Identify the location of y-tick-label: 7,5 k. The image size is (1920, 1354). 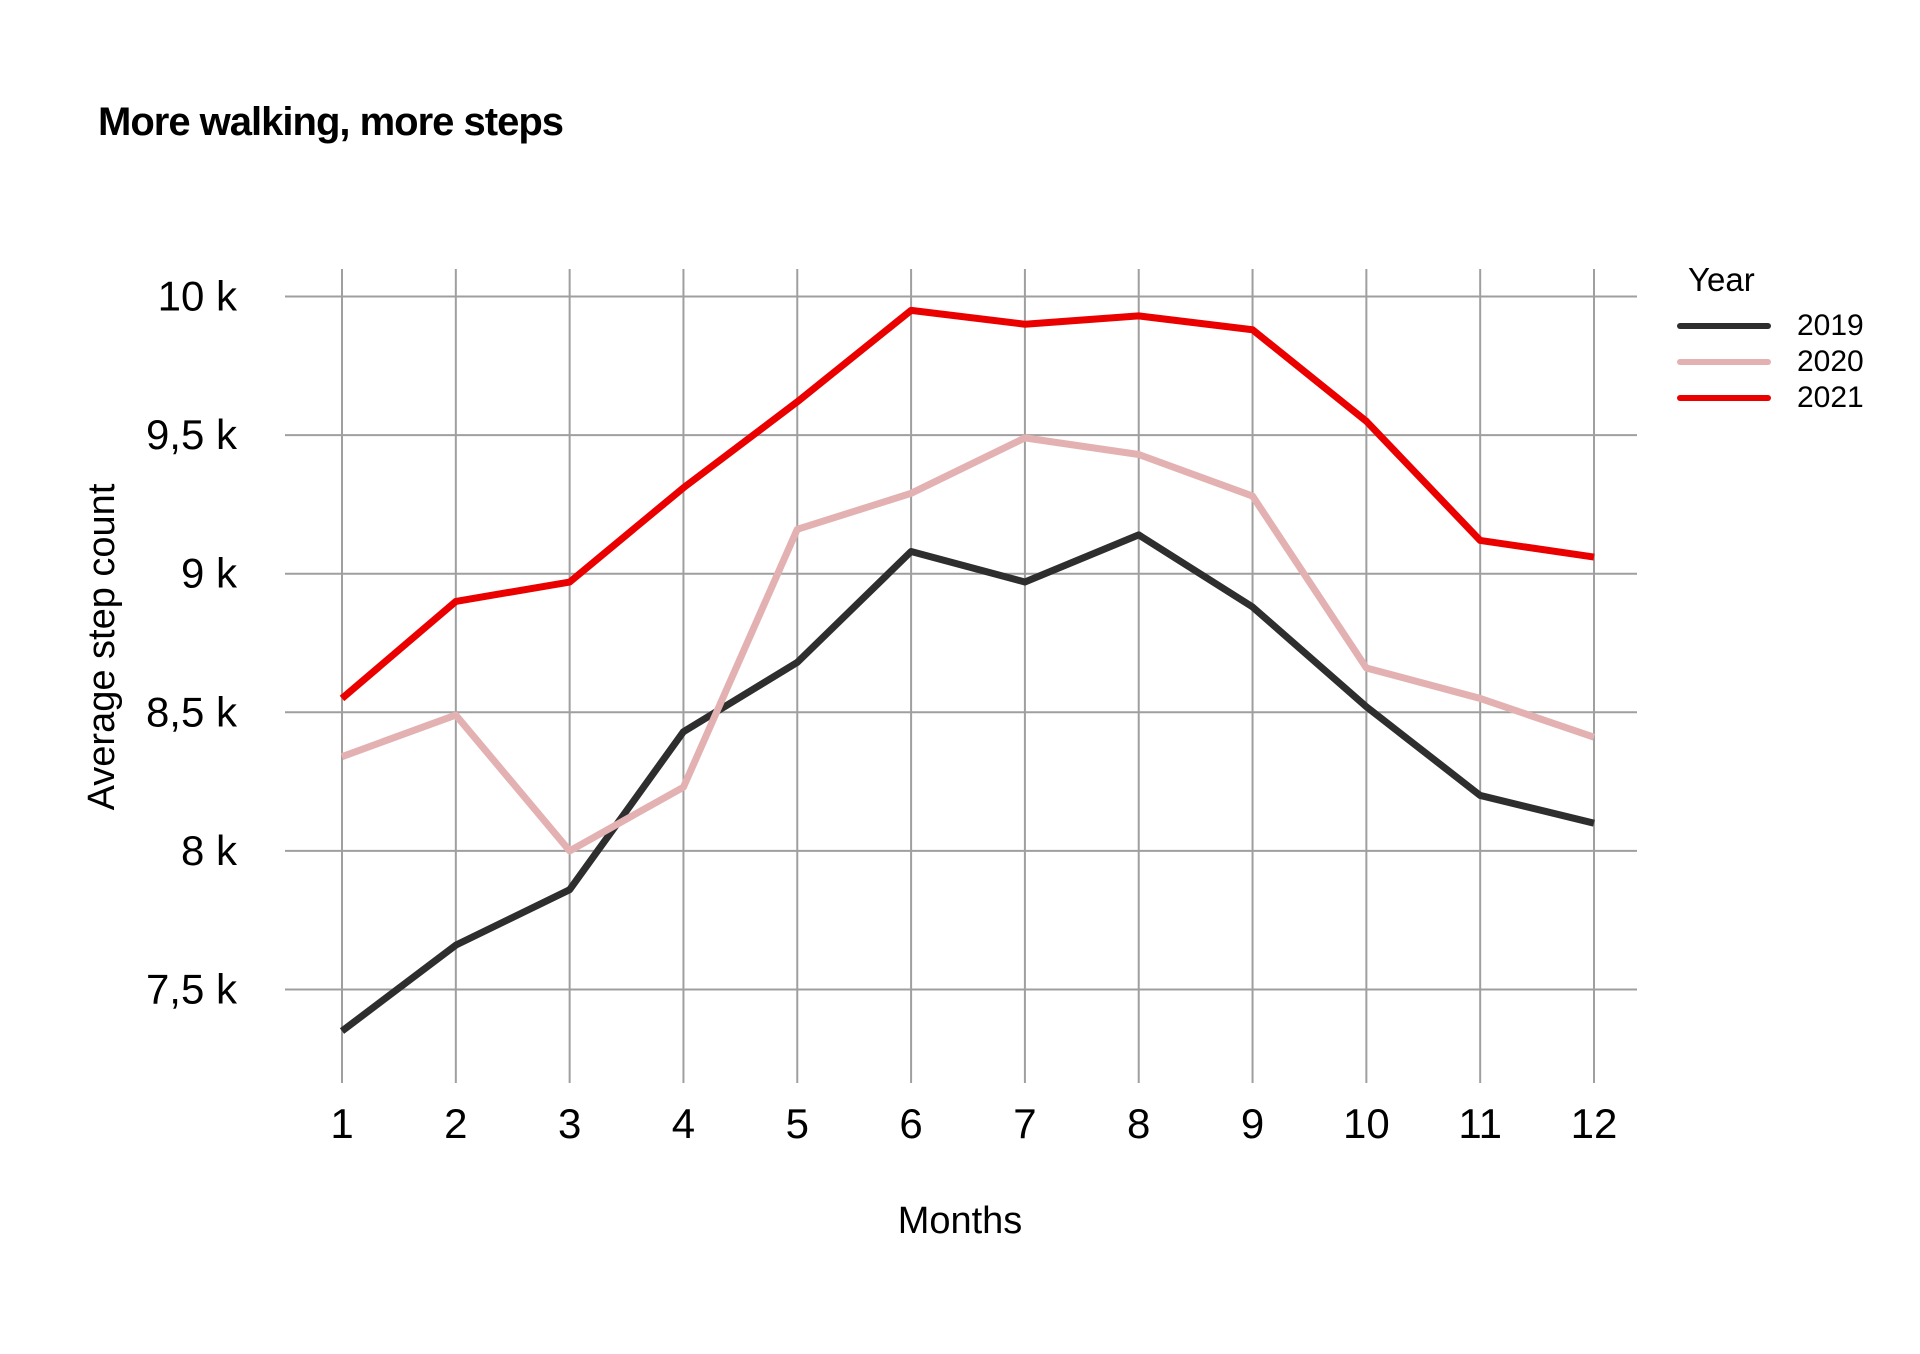
(192, 989).